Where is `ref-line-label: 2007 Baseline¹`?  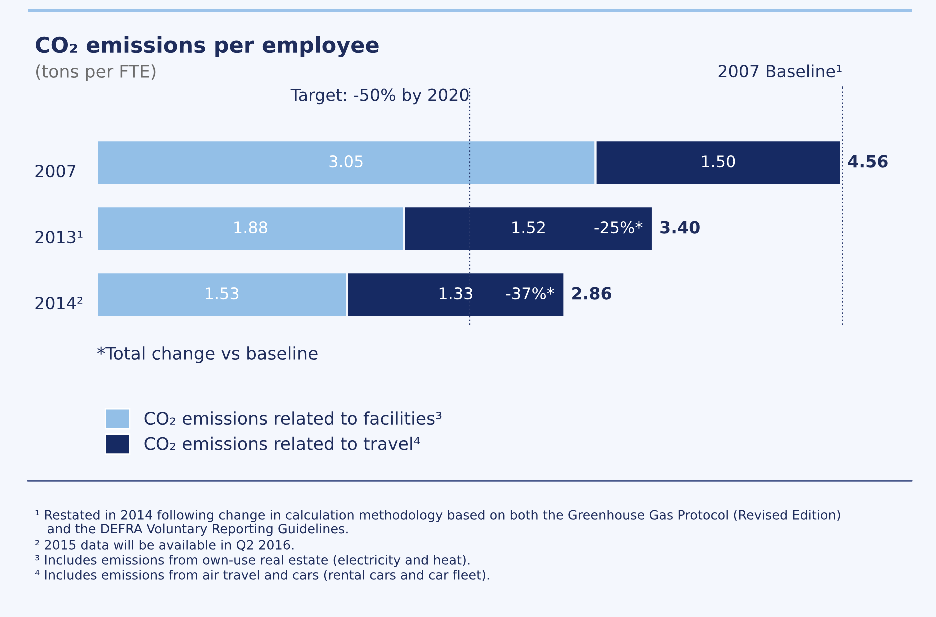
ref-line-label: 2007 Baseline¹ is located at coordinates (780, 71).